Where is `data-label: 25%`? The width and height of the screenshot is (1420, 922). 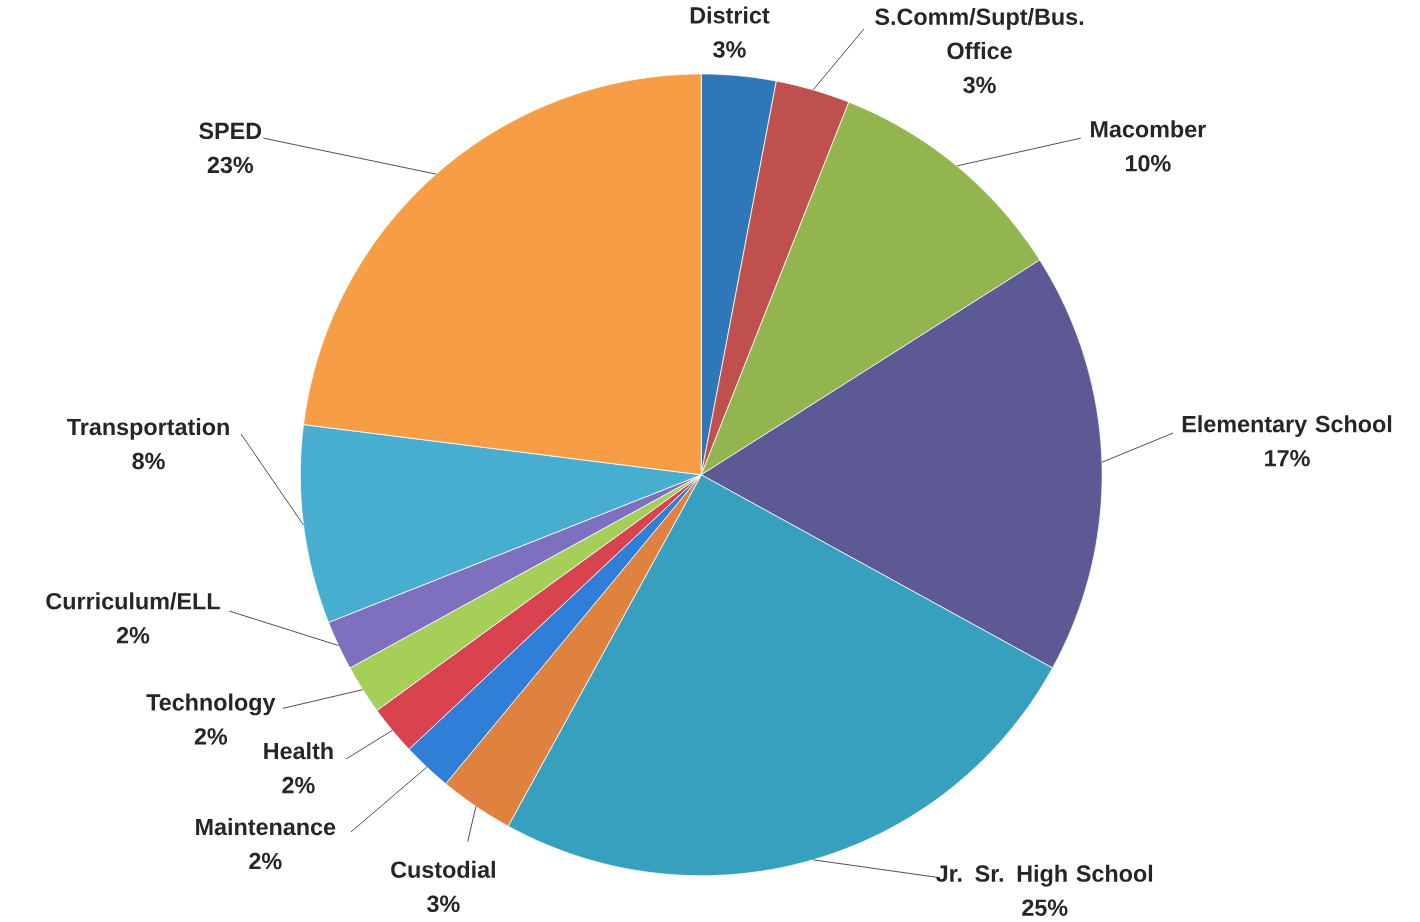 data-label: 25% is located at coordinates (1045, 907).